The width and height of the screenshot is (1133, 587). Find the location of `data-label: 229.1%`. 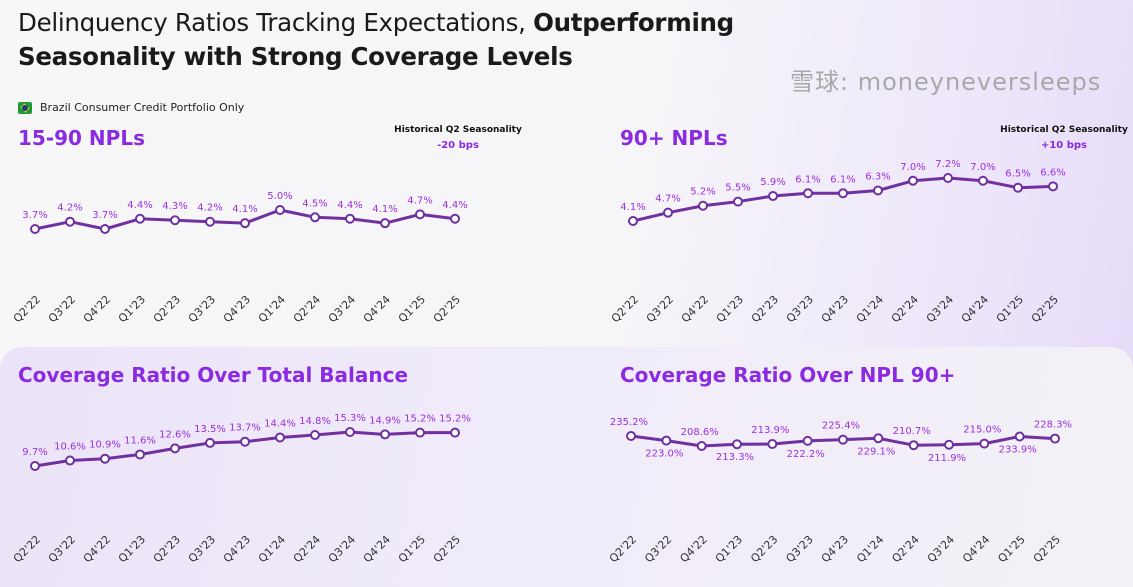

data-label: 229.1% is located at coordinates (876, 451).